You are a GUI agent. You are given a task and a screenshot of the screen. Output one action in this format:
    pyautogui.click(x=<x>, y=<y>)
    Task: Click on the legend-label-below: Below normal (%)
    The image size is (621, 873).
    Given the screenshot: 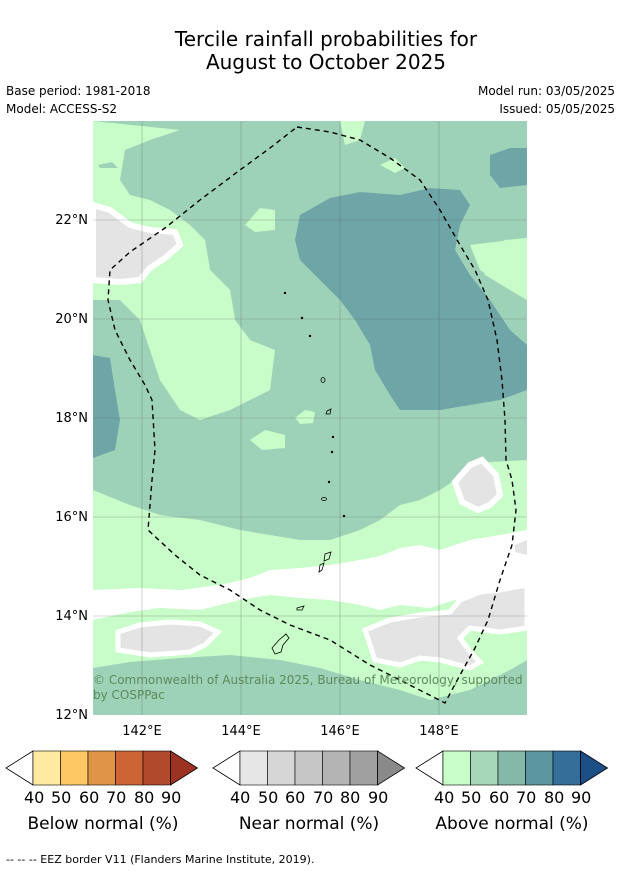 What is the action you would take?
    pyautogui.click(x=103, y=824)
    